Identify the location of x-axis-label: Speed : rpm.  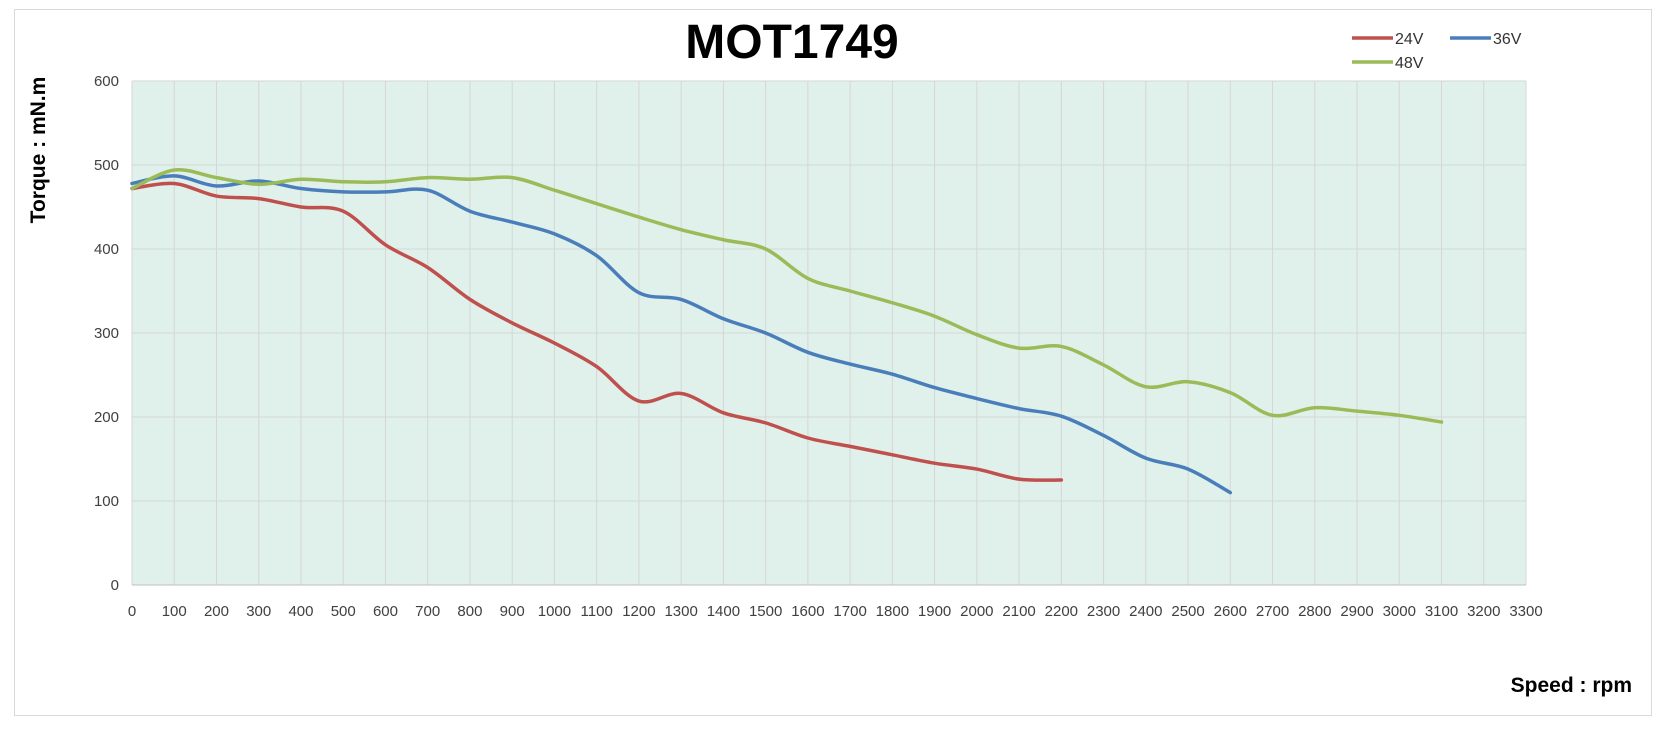
(1571, 685).